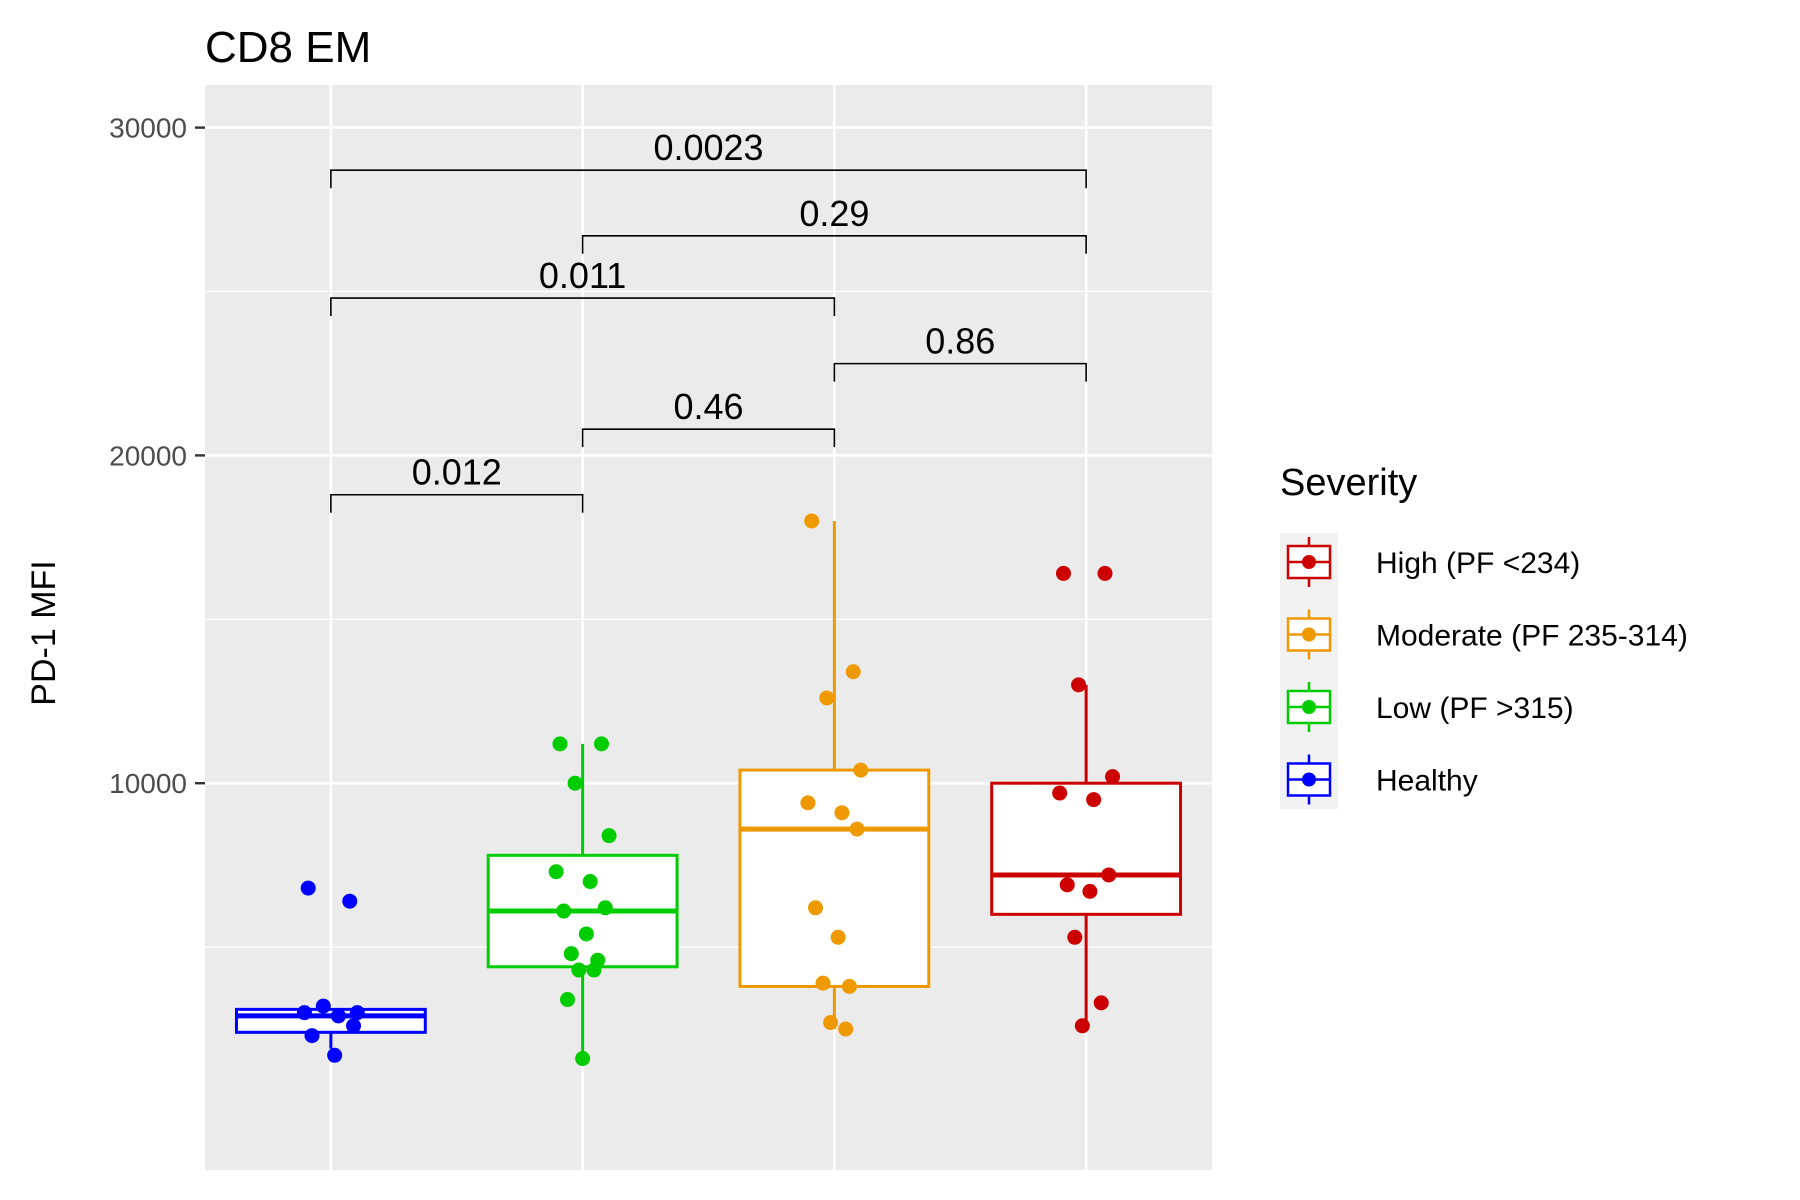 The width and height of the screenshot is (1800, 1200). I want to click on comparison-bracket: 0.0023, so click(708, 158).